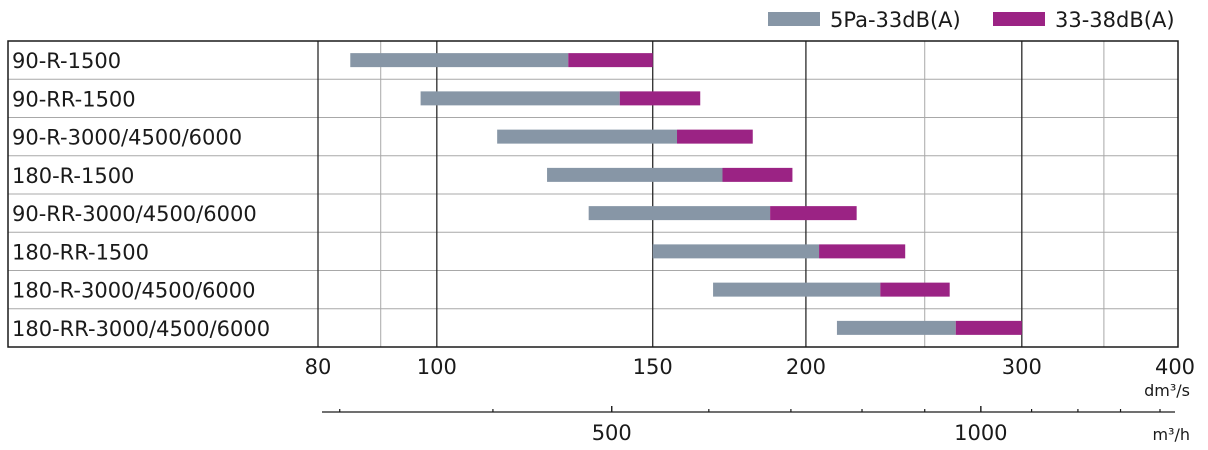  What do you see at coordinates (806, 367) in the screenshot?
I see `x-tick-label: 200` at bounding box center [806, 367].